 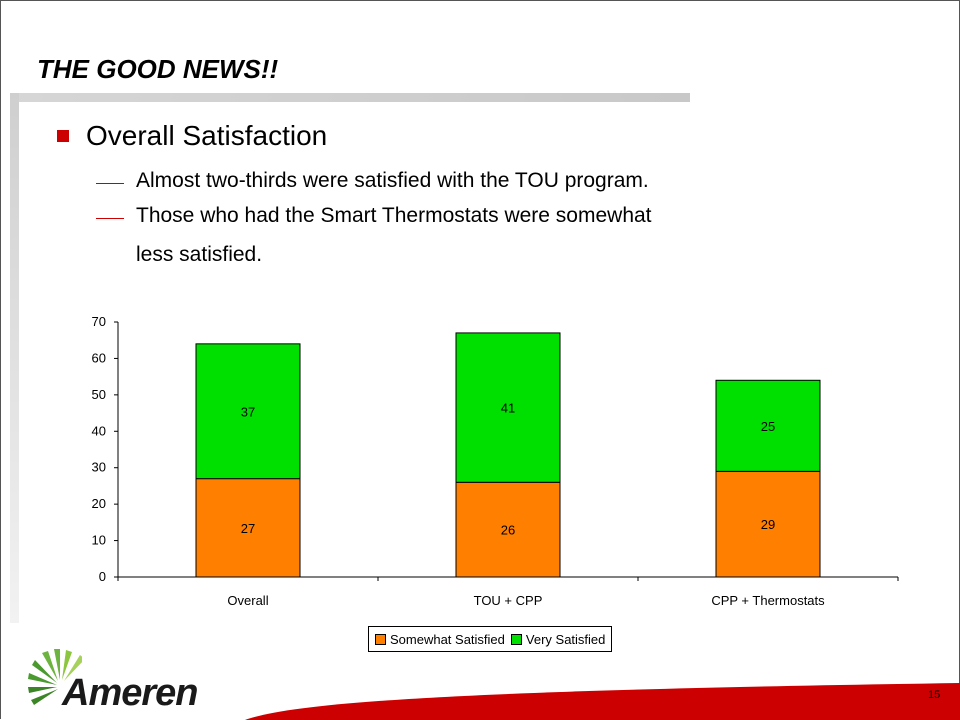 I want to click on bullet-overall-satisfaction: Overall Satisfaction, so click(x=192, y=136).